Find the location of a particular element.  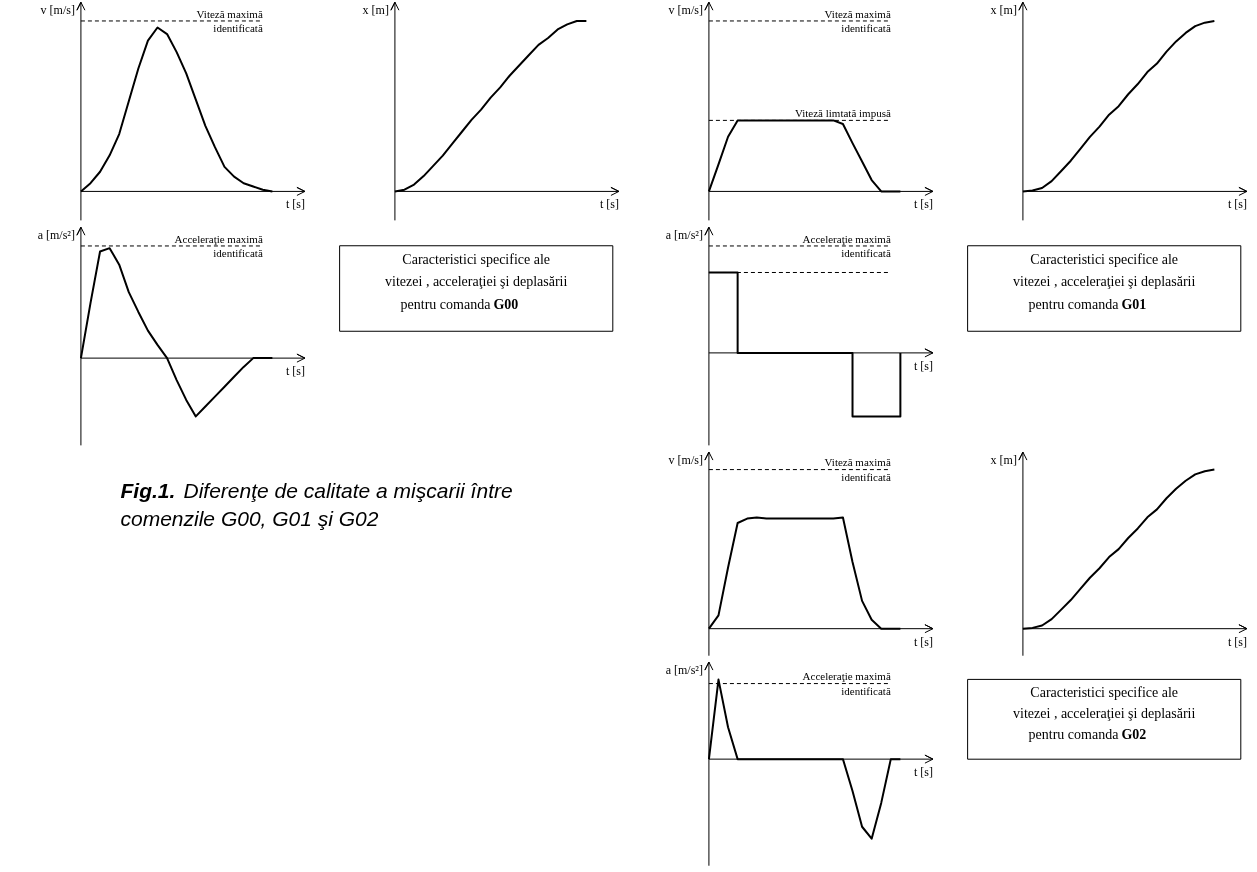

ref-line-label: Viteză limtată impusă is located at coordinates (842, 113).